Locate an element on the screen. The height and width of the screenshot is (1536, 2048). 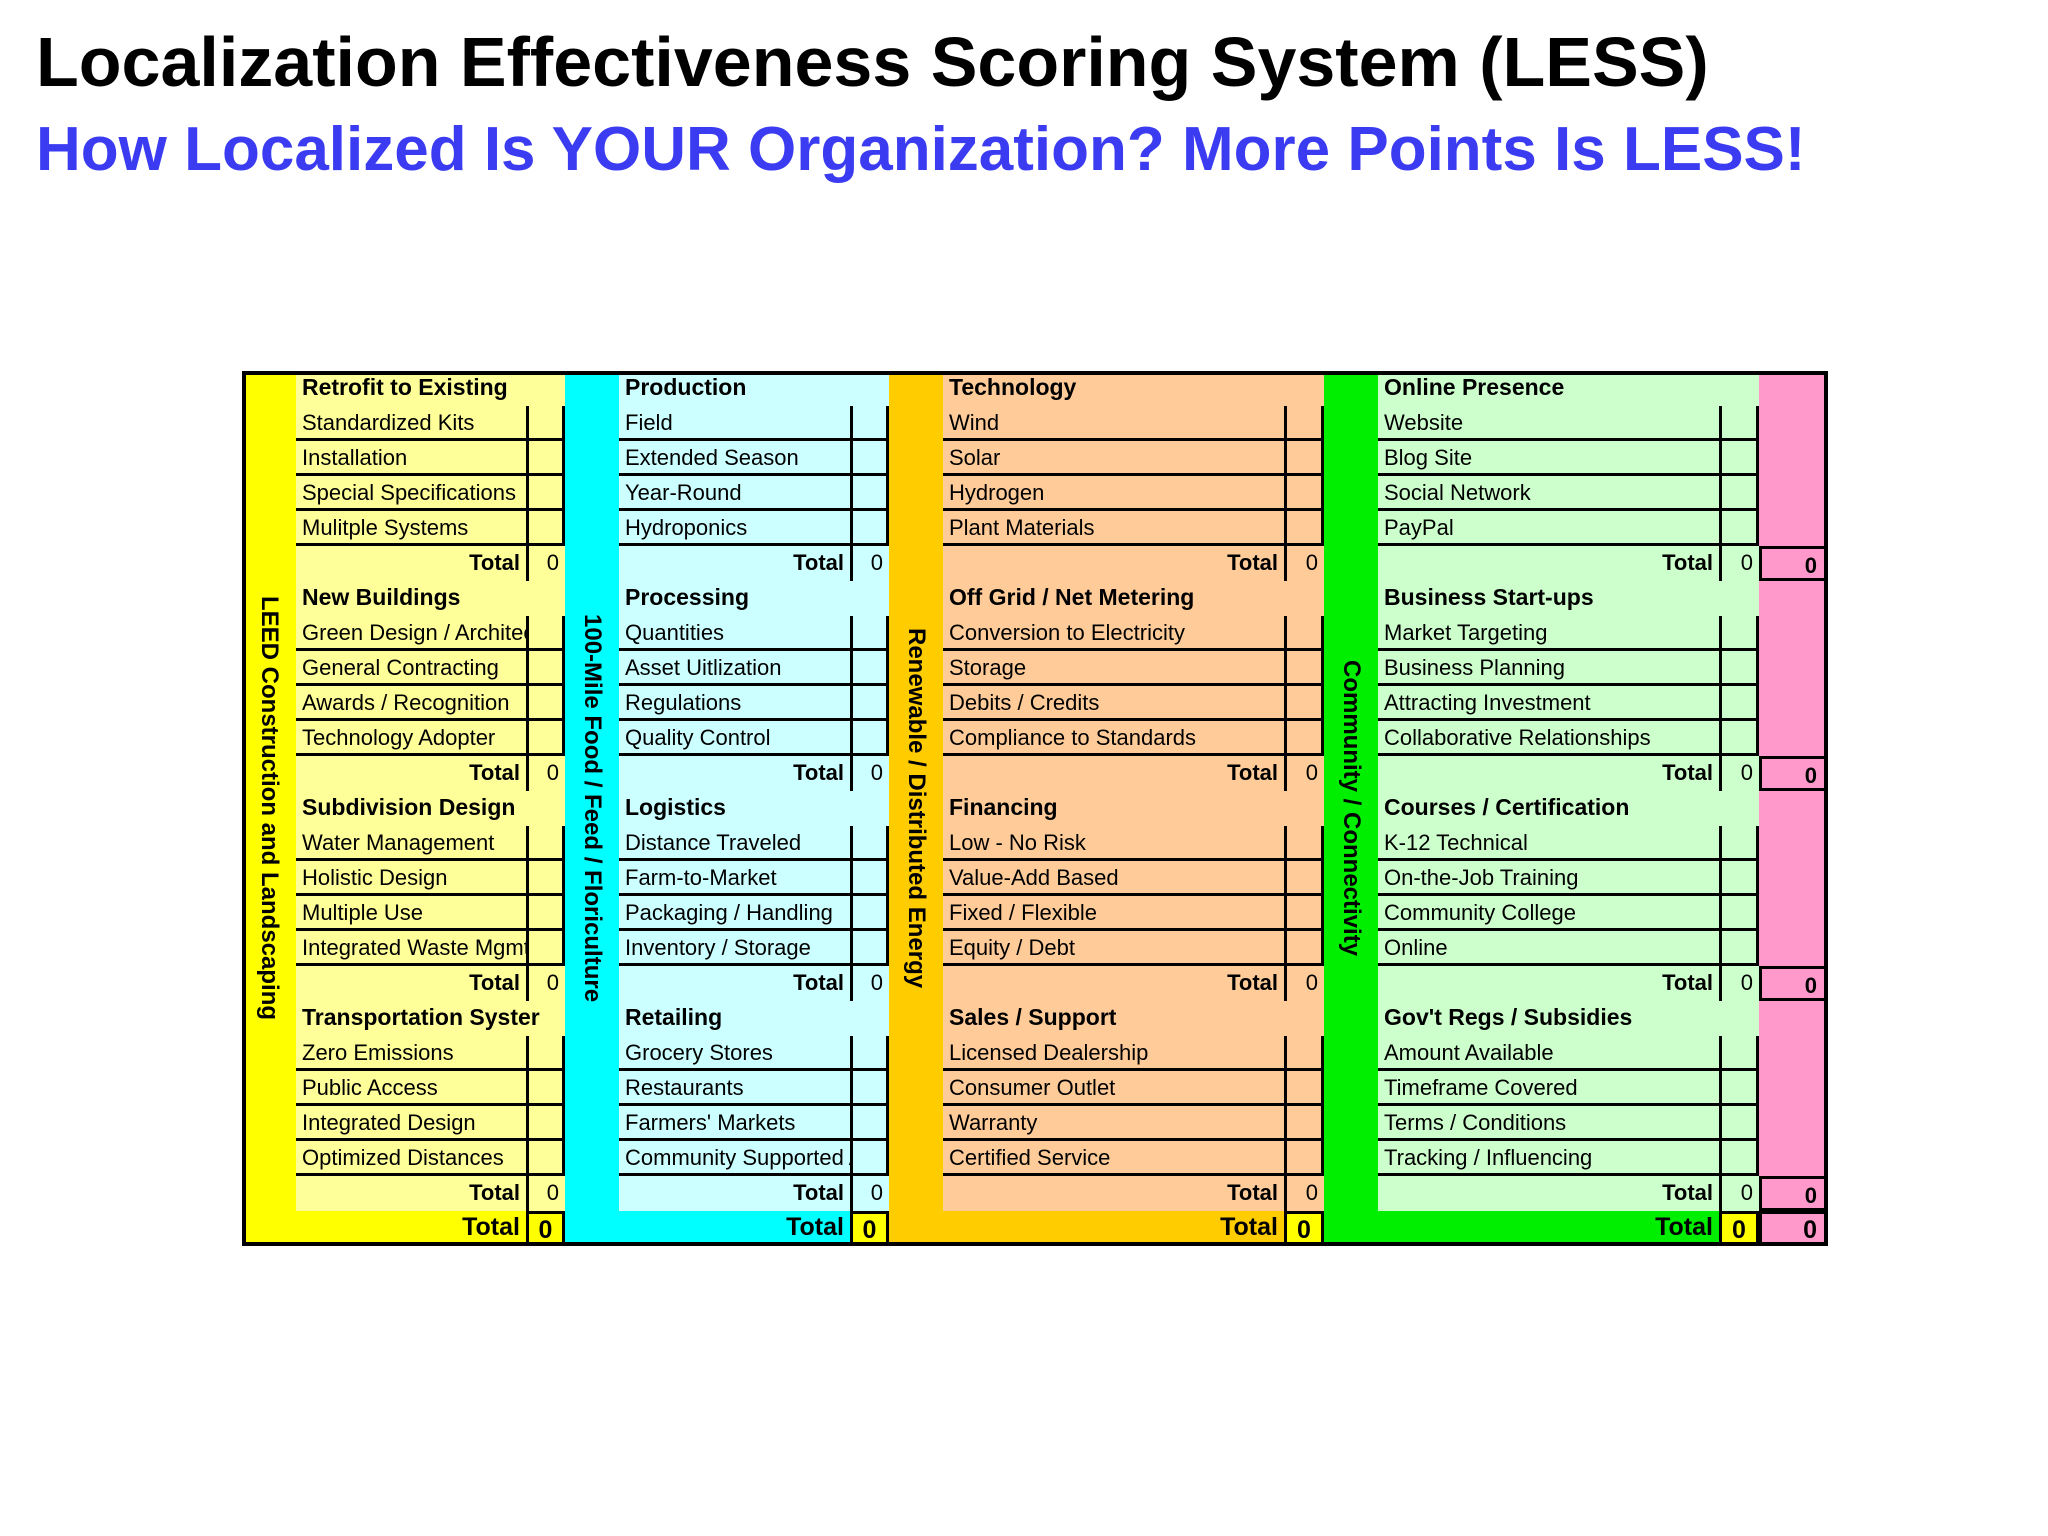
item-label: Integrated Design is located at coordinates (411, 1123).